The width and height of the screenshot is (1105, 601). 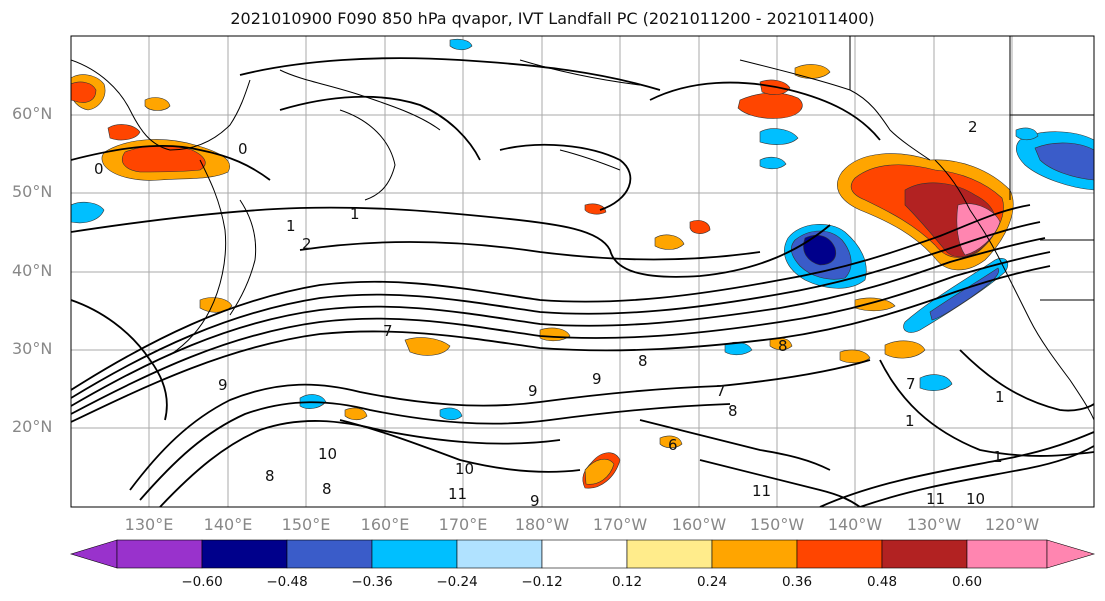 I want to click on colorbar, so click(x=582, y=554).